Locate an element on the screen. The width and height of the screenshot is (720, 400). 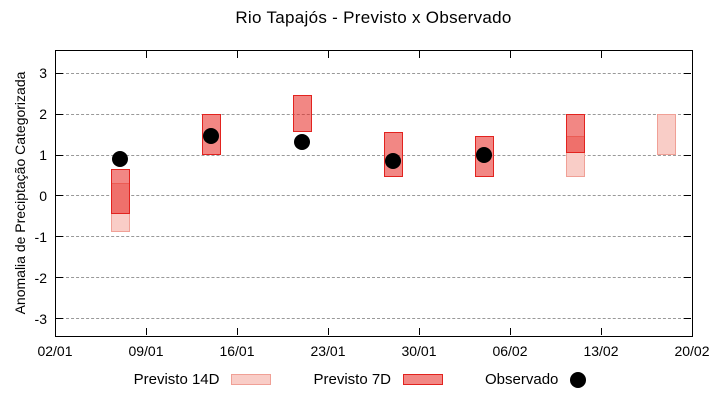
y-tick-label: -1 is located at coordinates (40, 236).